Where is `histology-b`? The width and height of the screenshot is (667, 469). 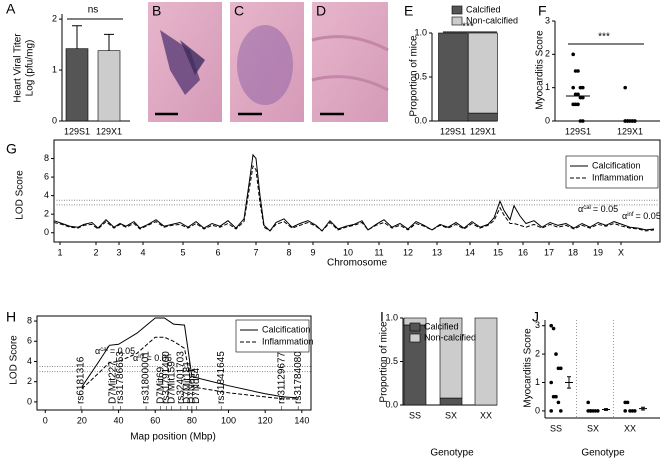
histology-b is located at coordinates (185, 62).